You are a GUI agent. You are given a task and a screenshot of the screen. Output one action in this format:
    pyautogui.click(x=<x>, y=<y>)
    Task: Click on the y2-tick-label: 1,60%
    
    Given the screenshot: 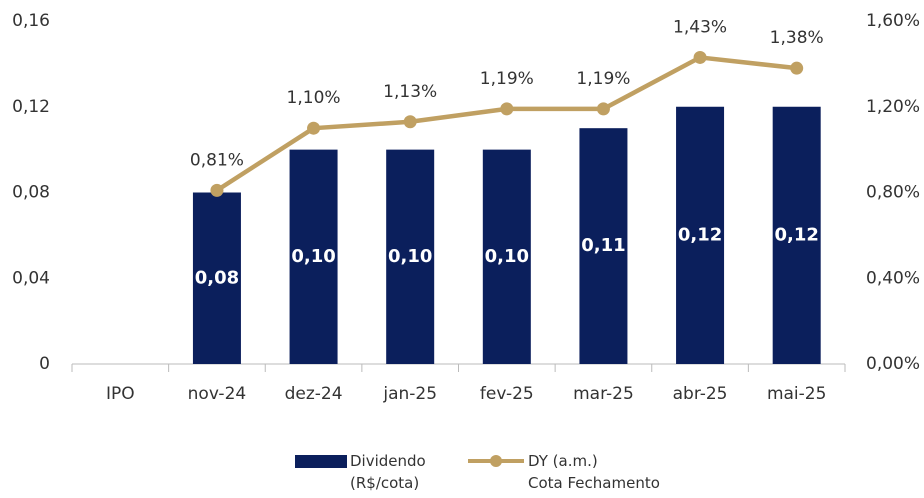 What is the action you would take?
    pyautogui.click(x=893, y=21)
    